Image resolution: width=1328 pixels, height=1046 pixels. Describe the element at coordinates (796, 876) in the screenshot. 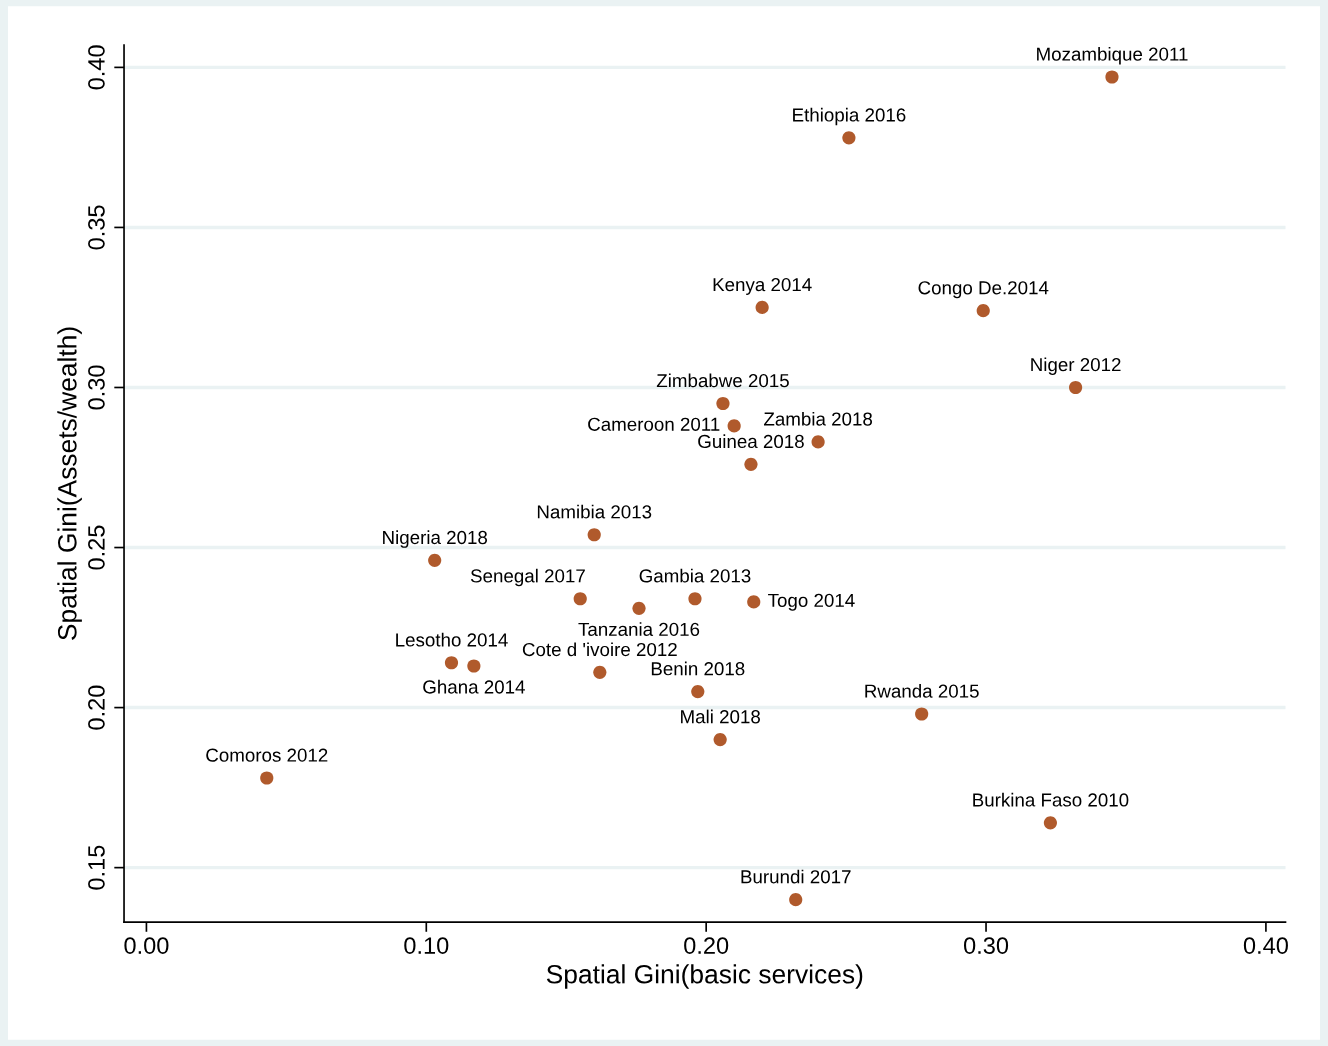

I see `annotation: Burundi 2017` at that location.